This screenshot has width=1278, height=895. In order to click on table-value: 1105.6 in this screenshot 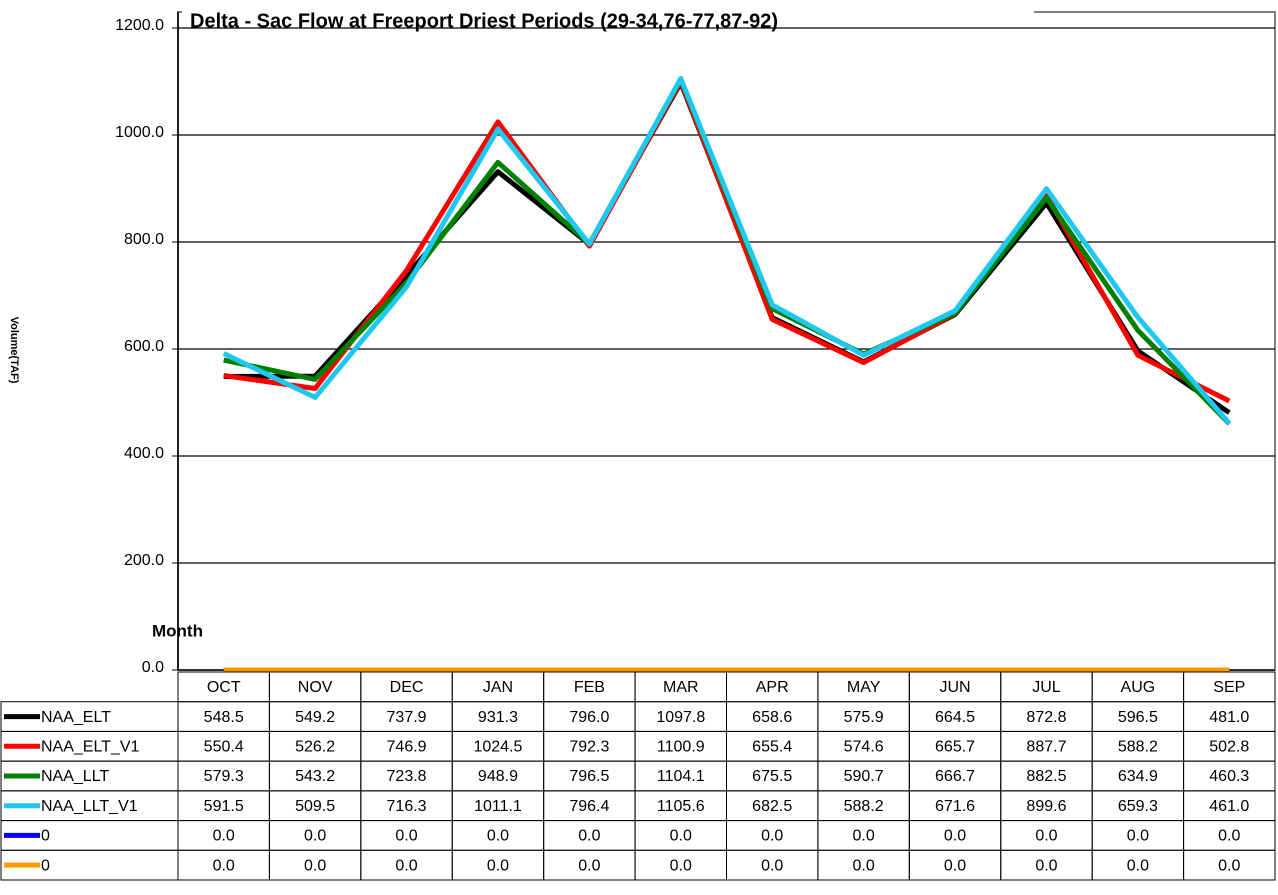, I will do `click(681, 806)`.